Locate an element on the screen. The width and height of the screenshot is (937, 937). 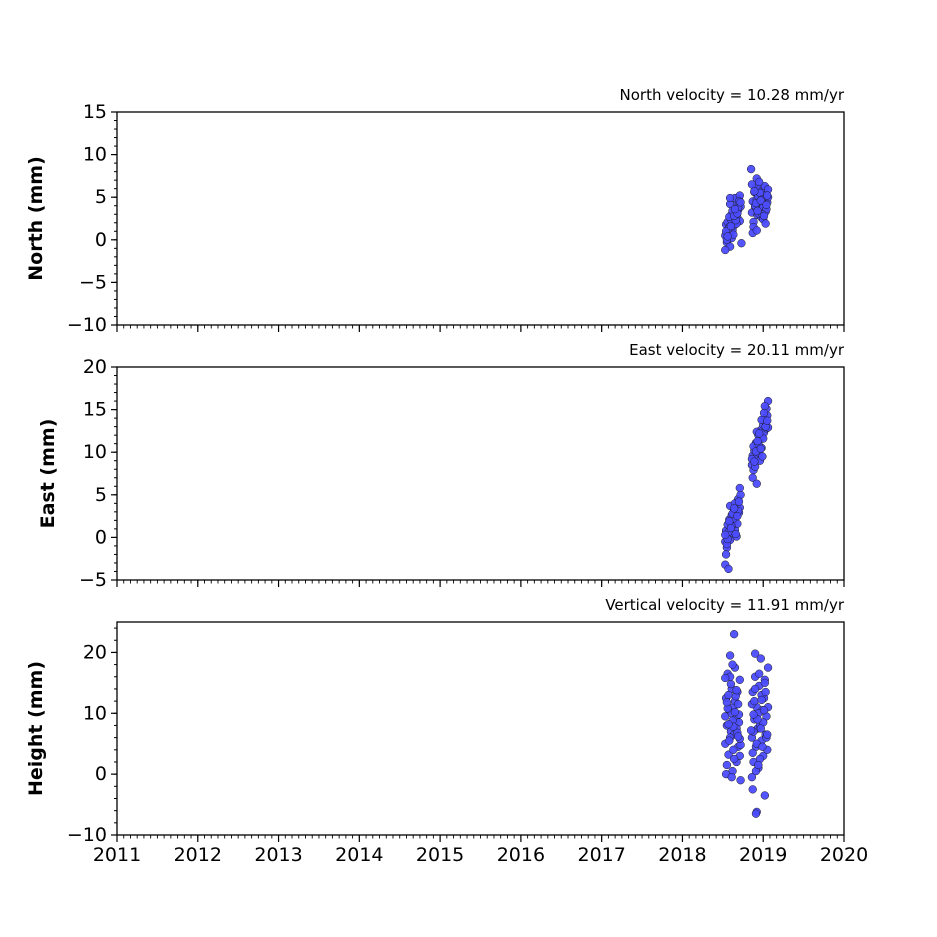
y-tick-label: 10 is located at coordinates (95, 713).